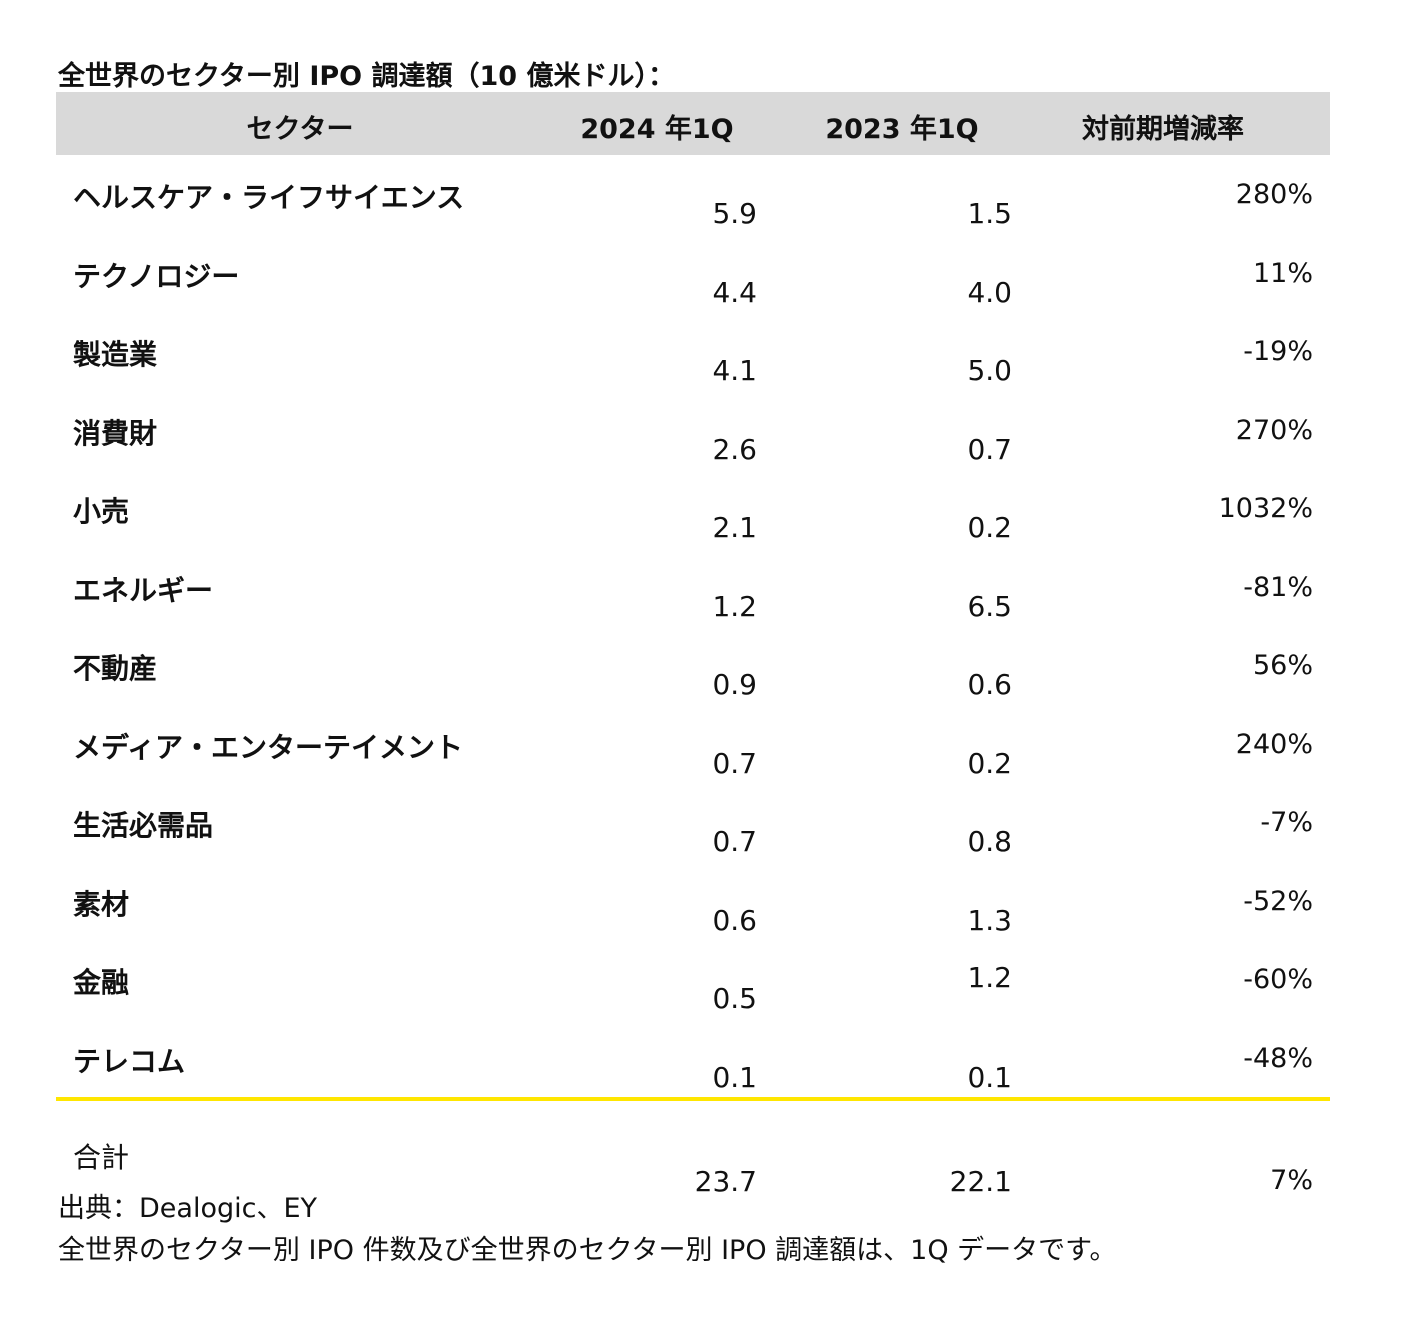  Describe the element at coordinates (693, 435) in the screenshot. I see `table-row: 消費財 2.6 0.7 270%` at that location.